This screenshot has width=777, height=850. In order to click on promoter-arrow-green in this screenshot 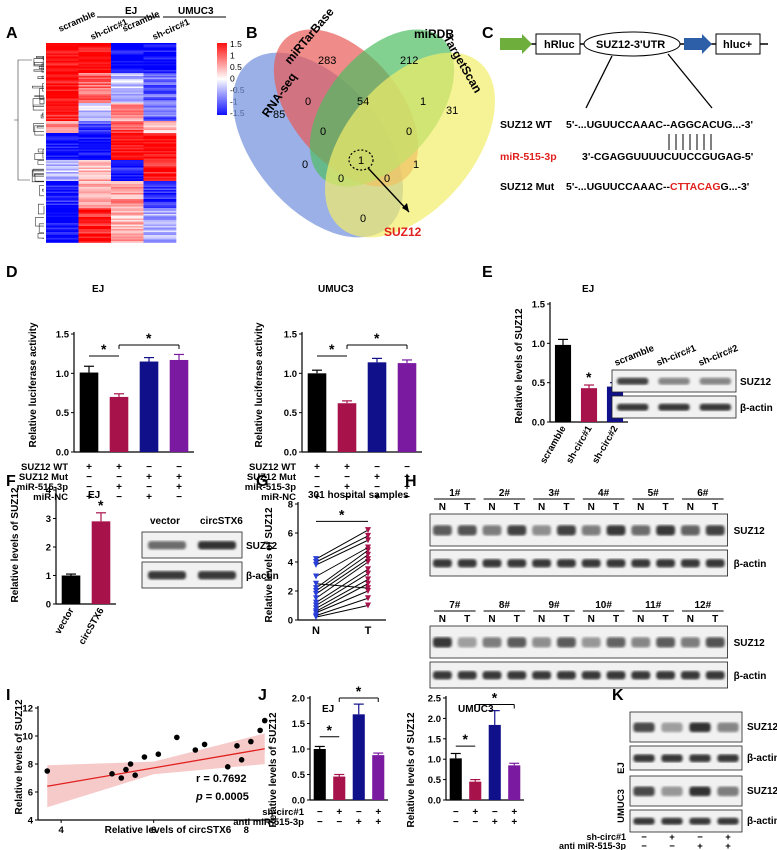, I will do `click(516, 44)`.